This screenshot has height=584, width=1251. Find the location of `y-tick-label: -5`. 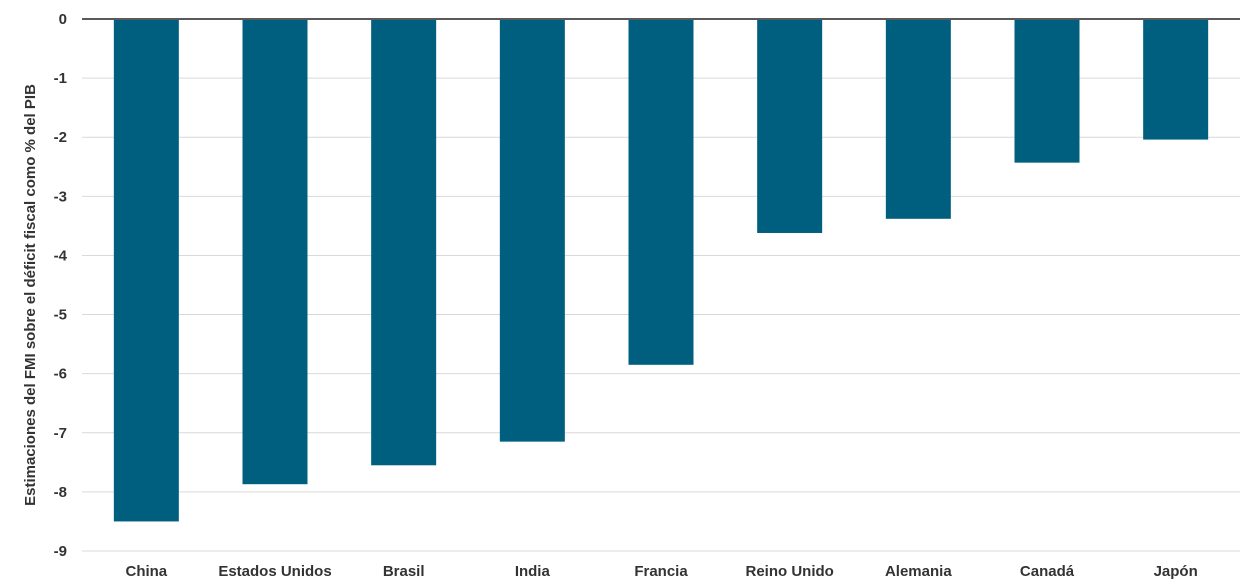

y-tick-label: -5 is located at coordinates (60, 315).